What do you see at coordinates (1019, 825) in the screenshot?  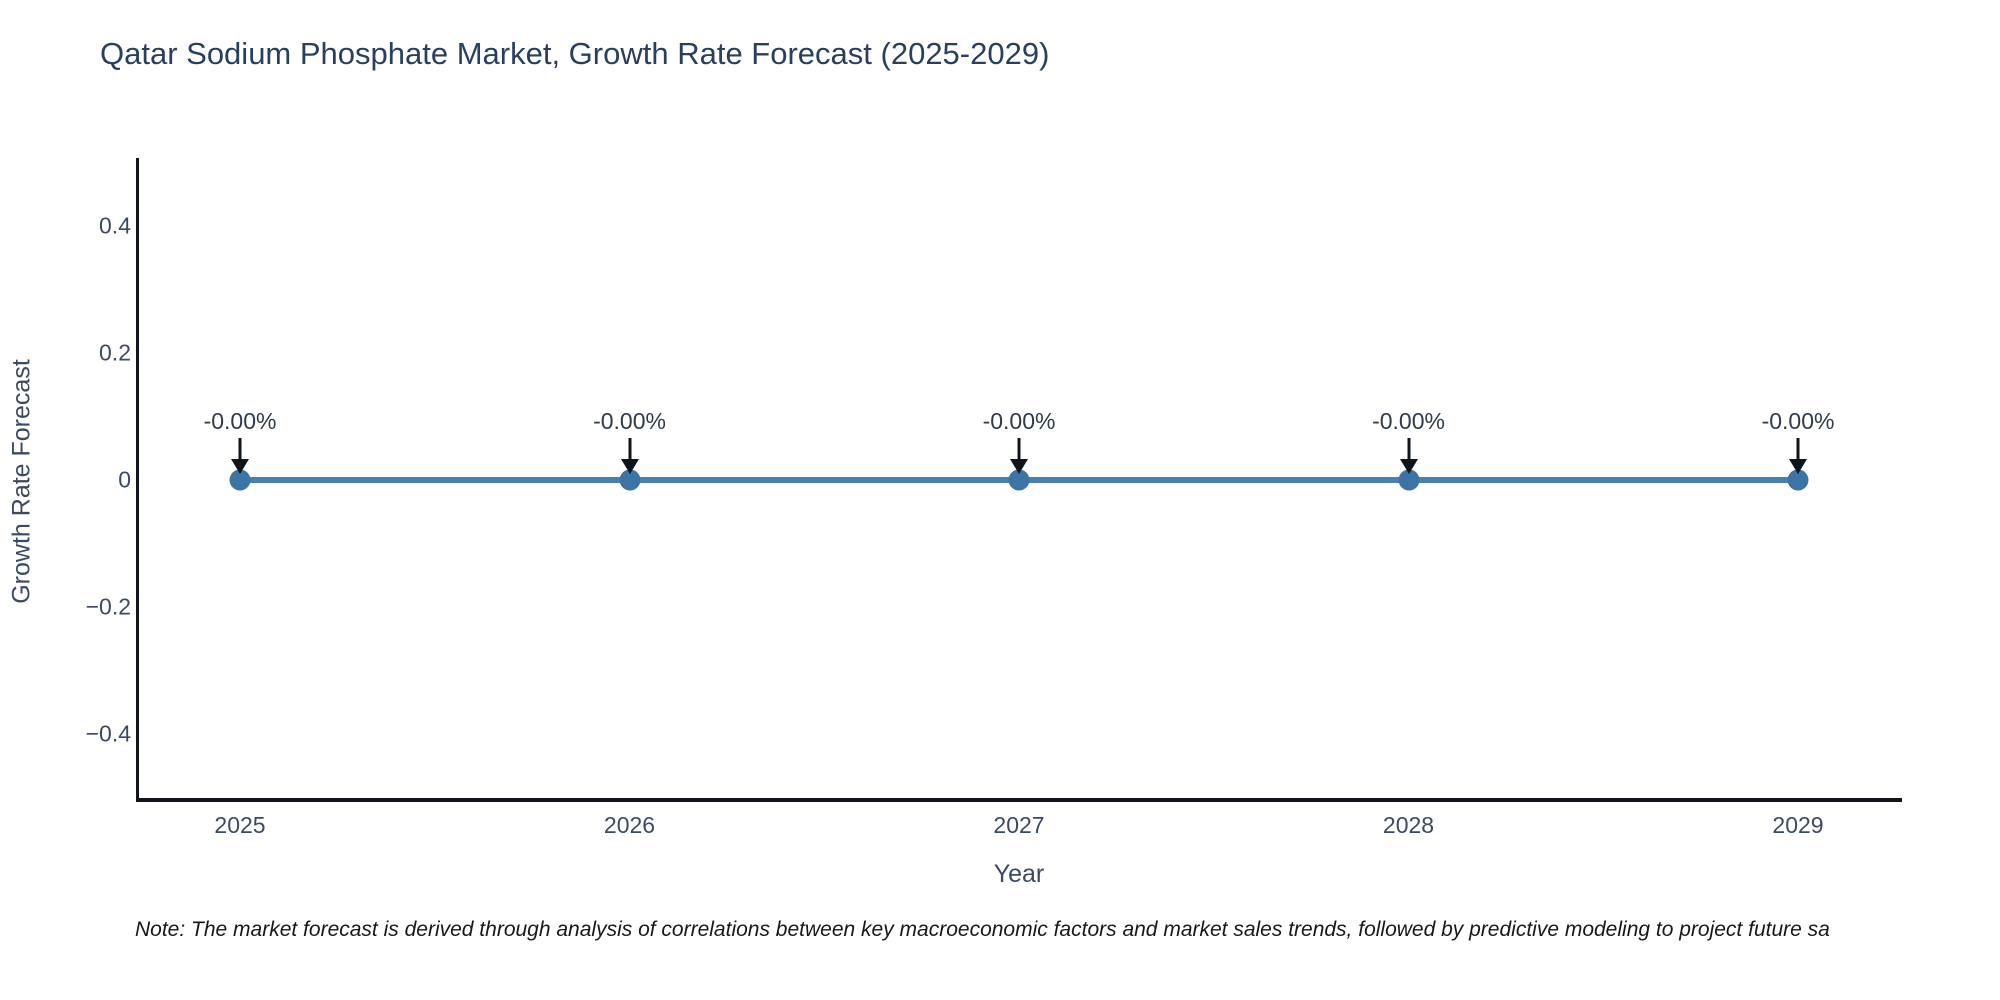 I see `x-tick-label: 2027` at bounding box center [1019, 825].